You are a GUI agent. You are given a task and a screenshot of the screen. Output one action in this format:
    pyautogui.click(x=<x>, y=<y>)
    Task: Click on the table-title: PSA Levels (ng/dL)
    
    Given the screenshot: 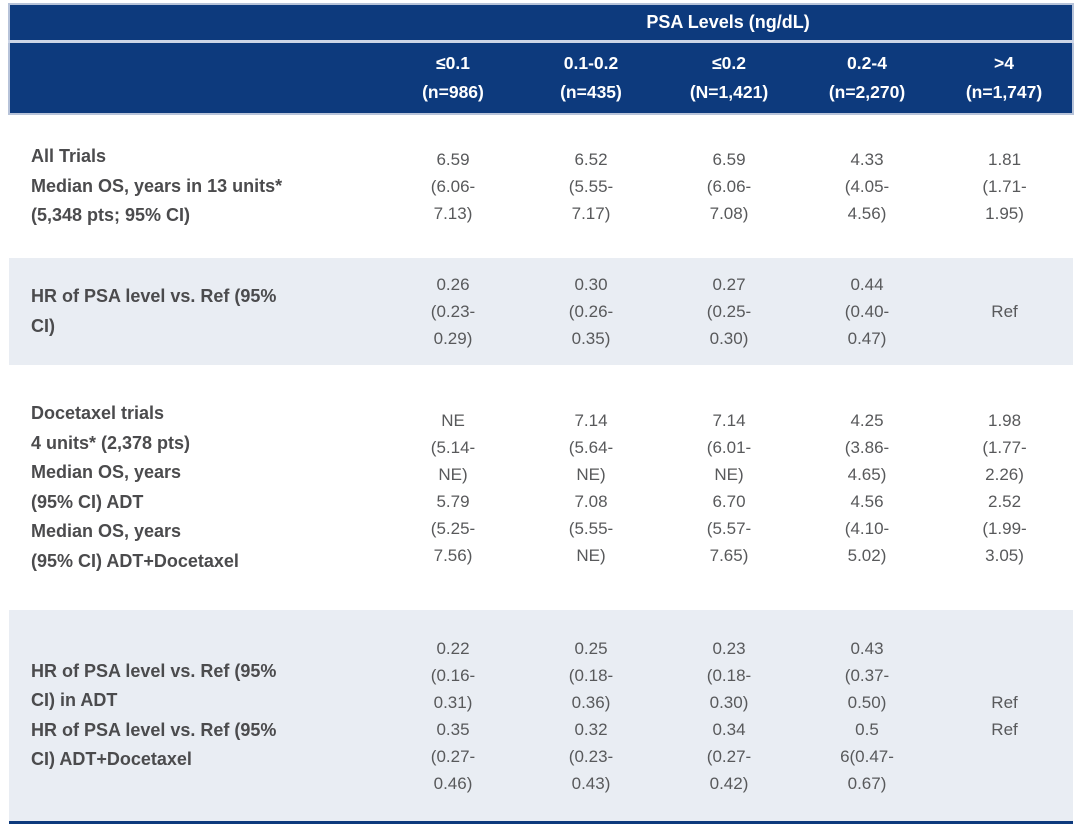 What is the action you would take?
    pyautogui.click(x=729, y=23)
    